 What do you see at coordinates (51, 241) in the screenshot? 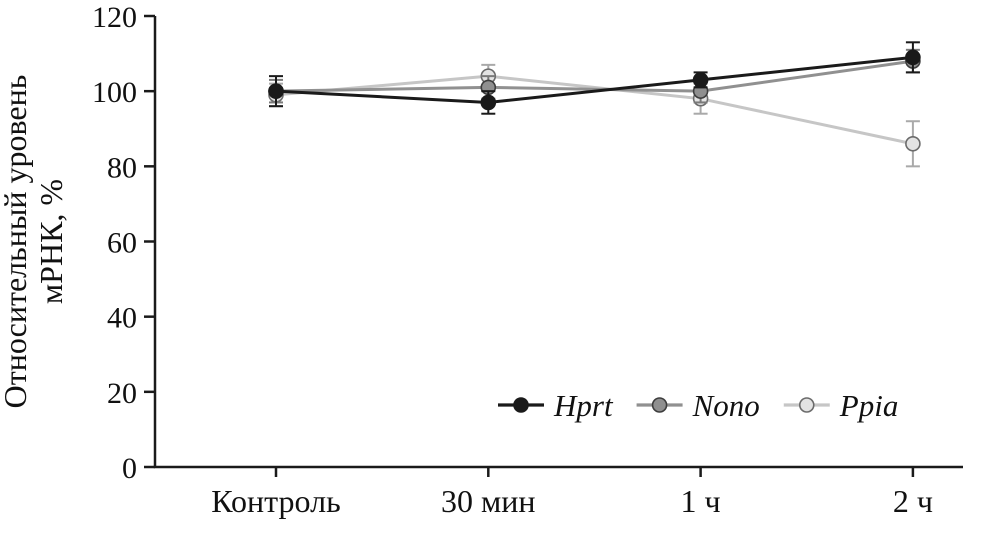
I see `y-axis-title: мРНК, %` at bounding box center [51, 241].